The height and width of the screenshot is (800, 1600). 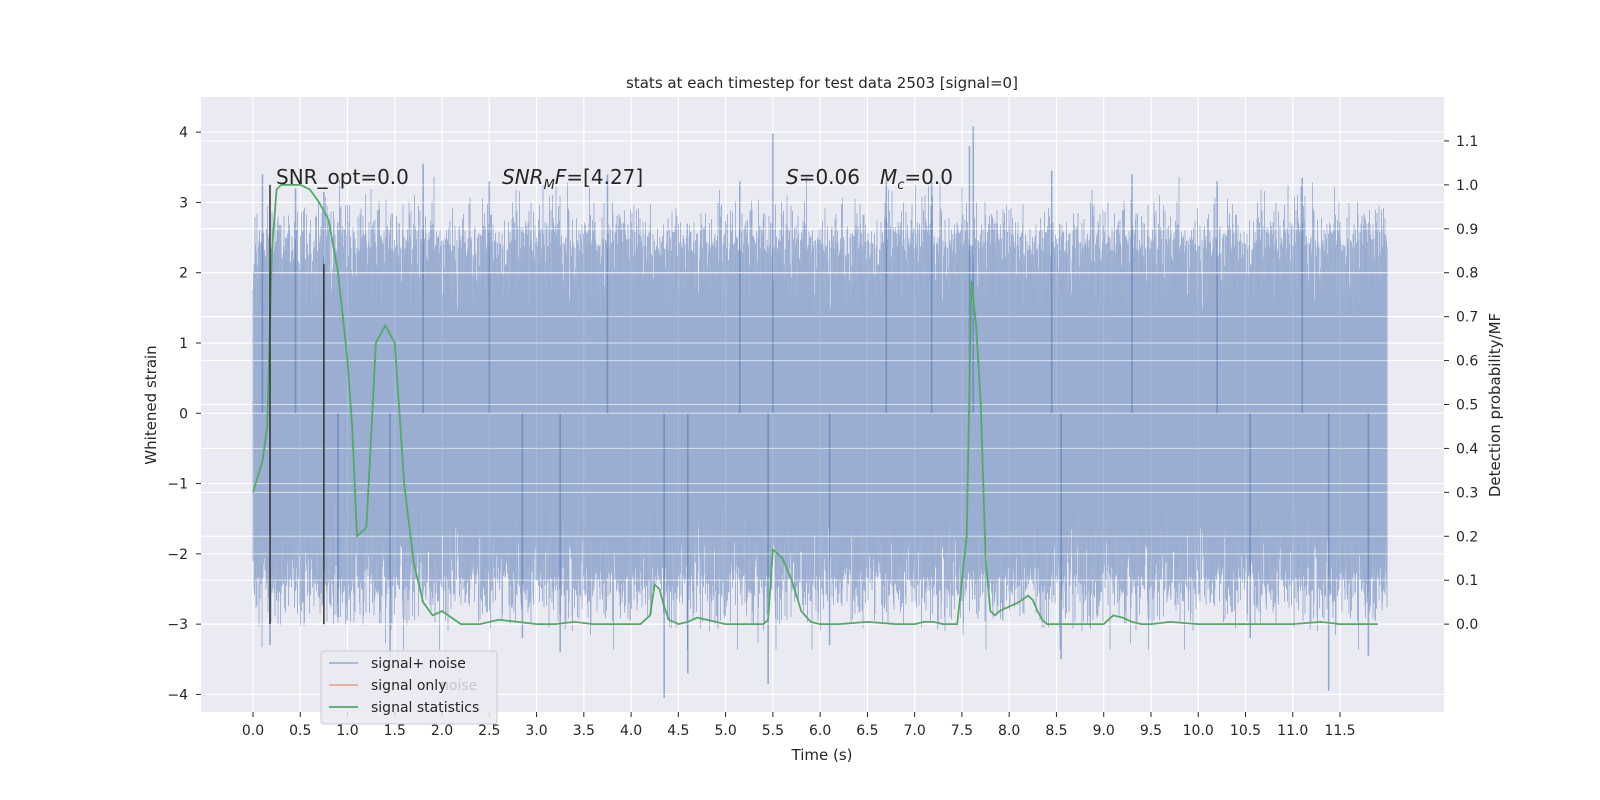 I want to click on yr-tick-label-7: 0.4, so click(x=1467, y=449).